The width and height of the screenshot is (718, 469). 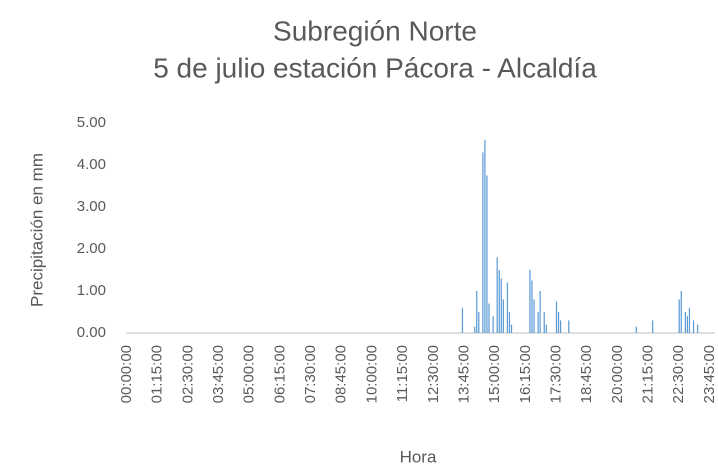 I want to click on y-tick-label: 0.00, so click(x=91, y=332).